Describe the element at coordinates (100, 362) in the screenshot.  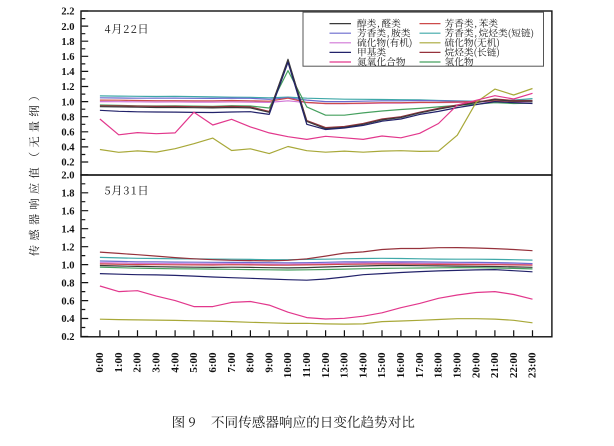
I see `svg-text: 0:00` at that location.